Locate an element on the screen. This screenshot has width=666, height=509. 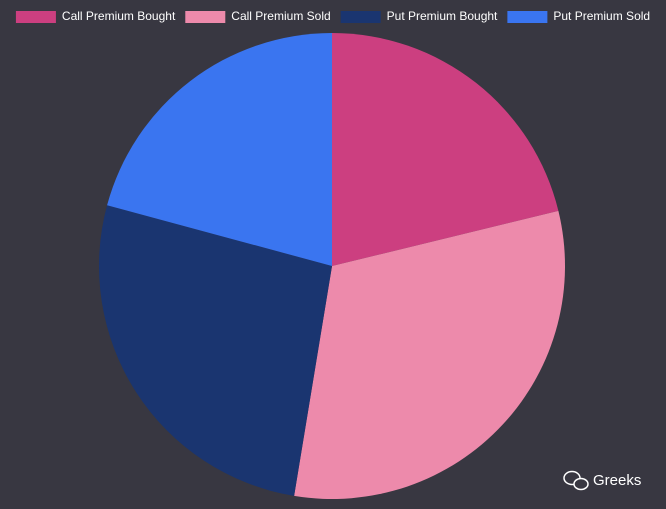
legend-label: Call Premium Bought is located at coordinates (119, 16).